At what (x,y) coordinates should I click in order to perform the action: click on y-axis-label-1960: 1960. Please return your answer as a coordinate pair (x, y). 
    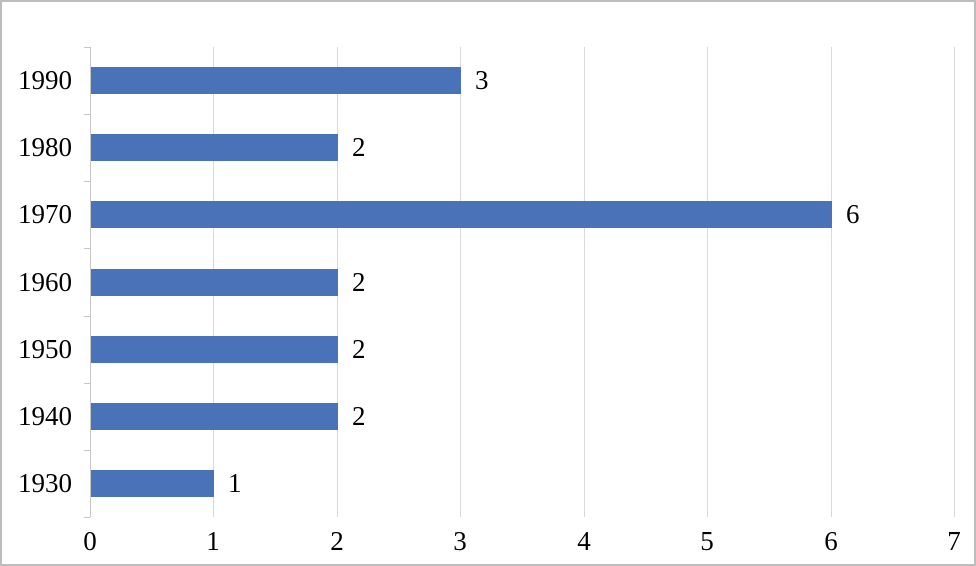
    Looking at the image, I should click on (45, 282).